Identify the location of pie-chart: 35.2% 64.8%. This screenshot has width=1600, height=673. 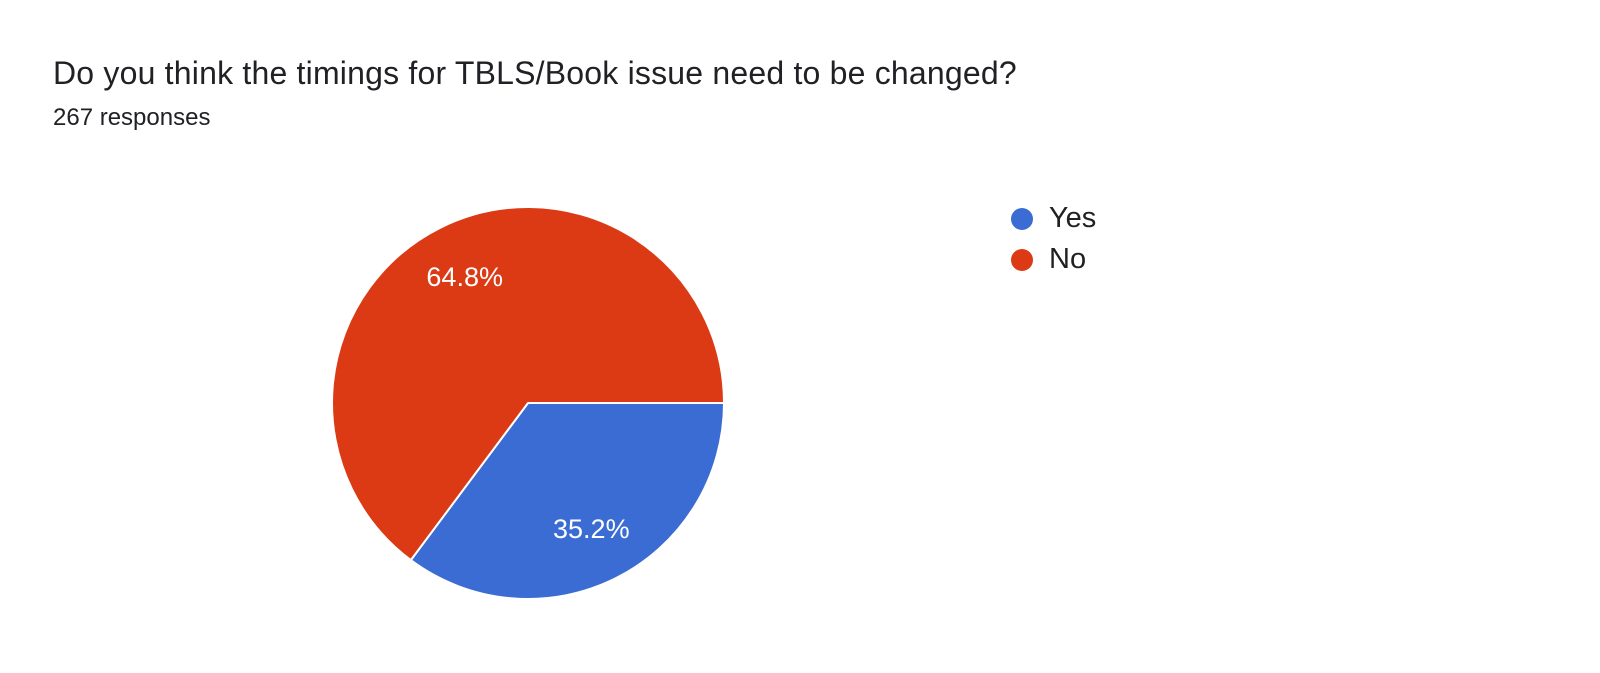
(528, 403).